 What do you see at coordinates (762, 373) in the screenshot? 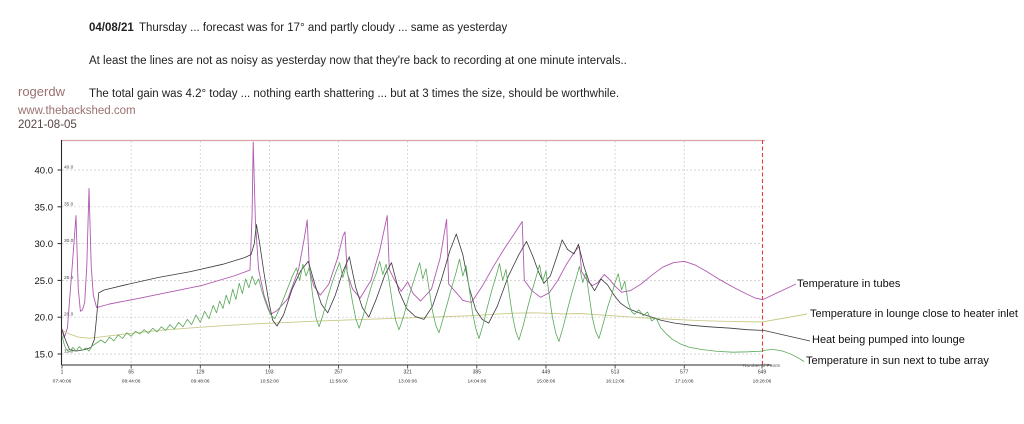
I see `svg-text: 649` at bounding box center [762, 373].